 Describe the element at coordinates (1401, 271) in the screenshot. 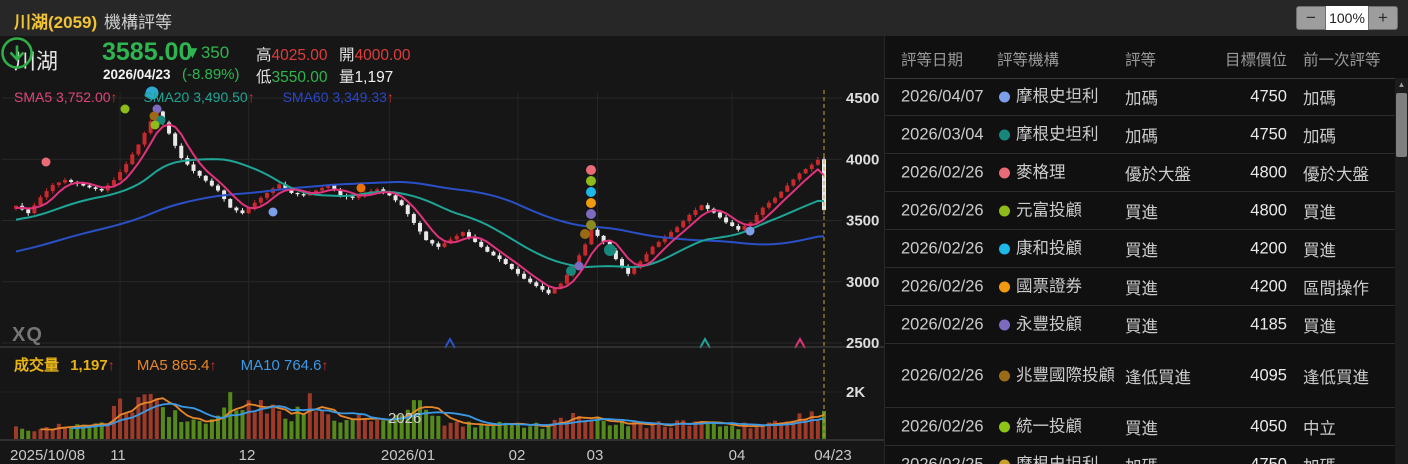

I see `ratings-scrollbar: ▲` at that location.